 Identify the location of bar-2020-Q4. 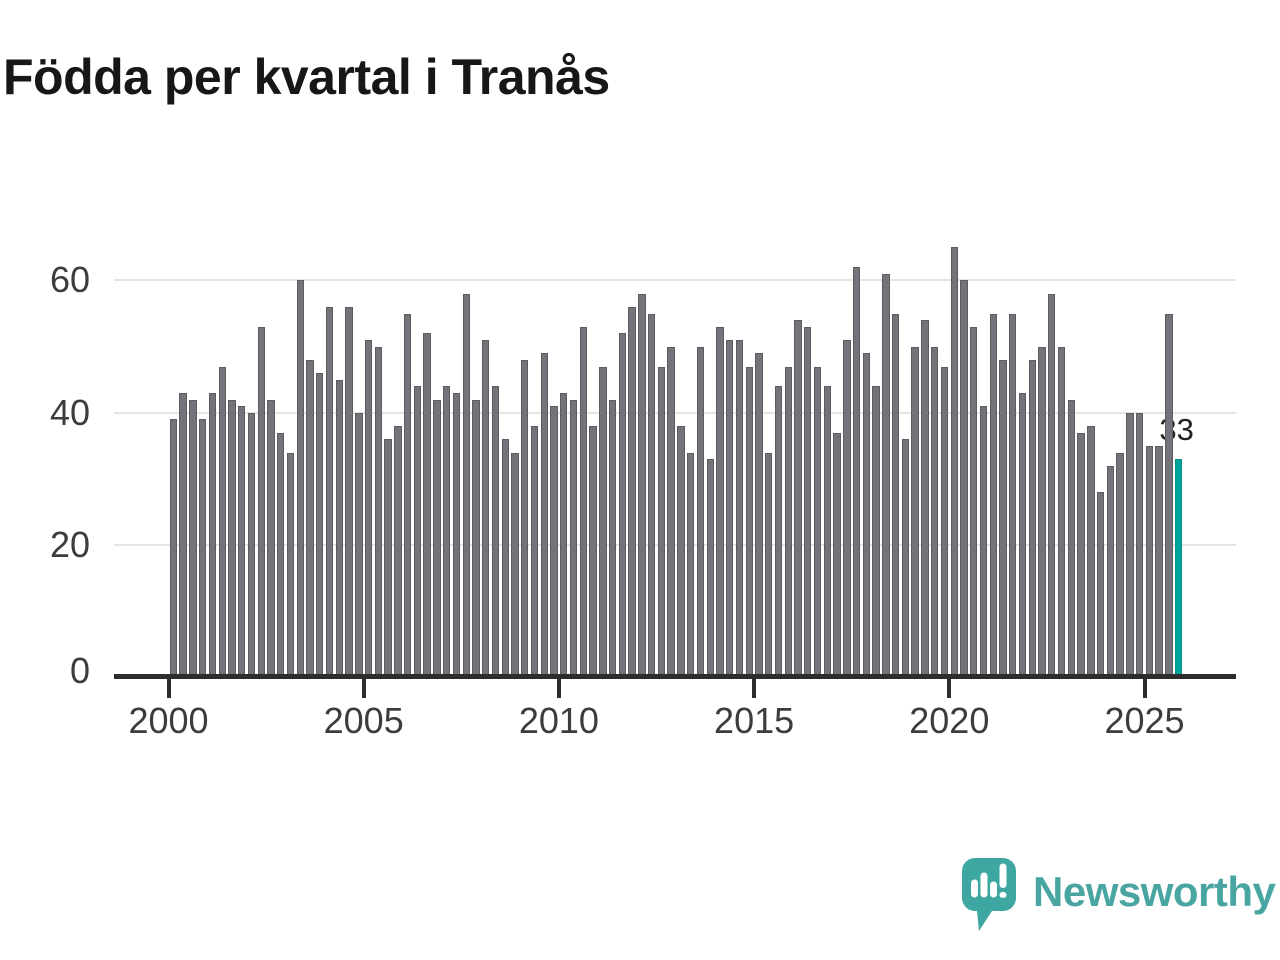
(983, 542).